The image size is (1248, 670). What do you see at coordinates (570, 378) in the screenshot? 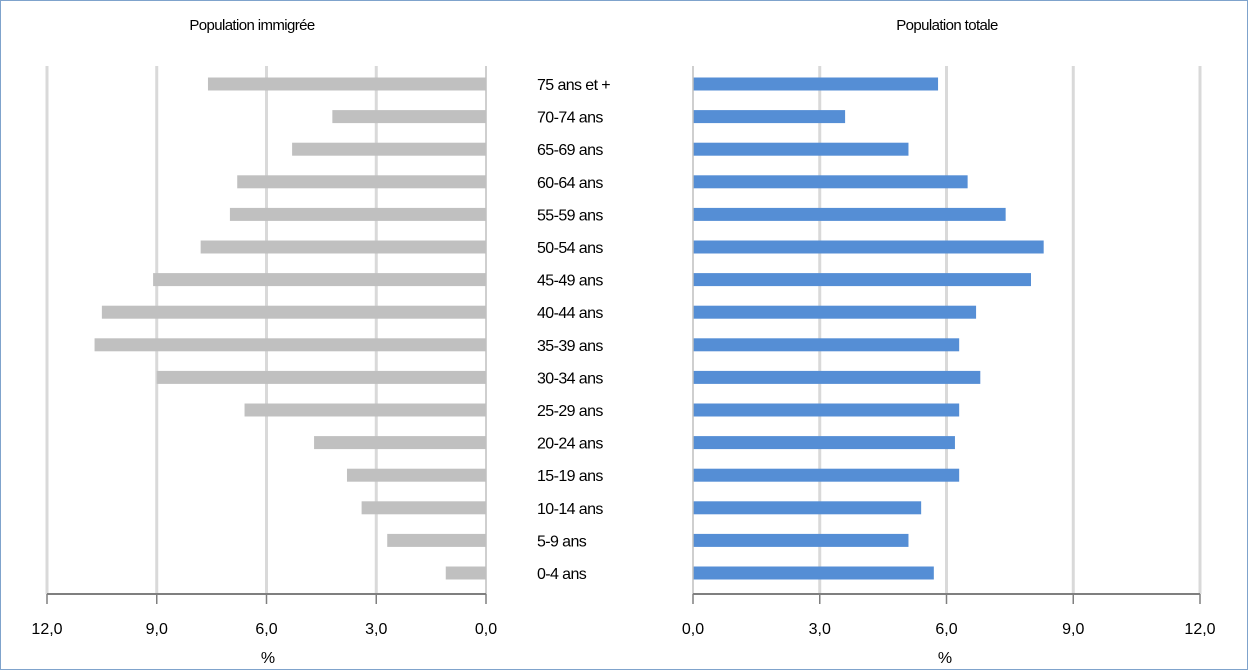
I see `category-label: 30-34 ans` at bounding box center [570, 378].